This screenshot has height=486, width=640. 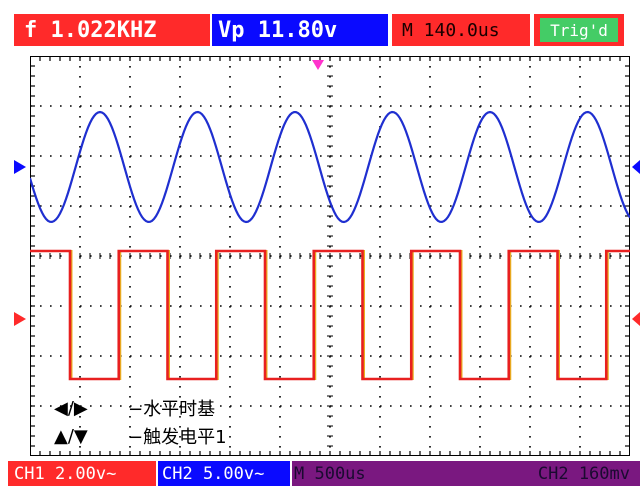 What do you see at coordinates (330, 473) in the screenshot?
I see `main-timebase-readout: M 500us` at bounding box center [330, 473].